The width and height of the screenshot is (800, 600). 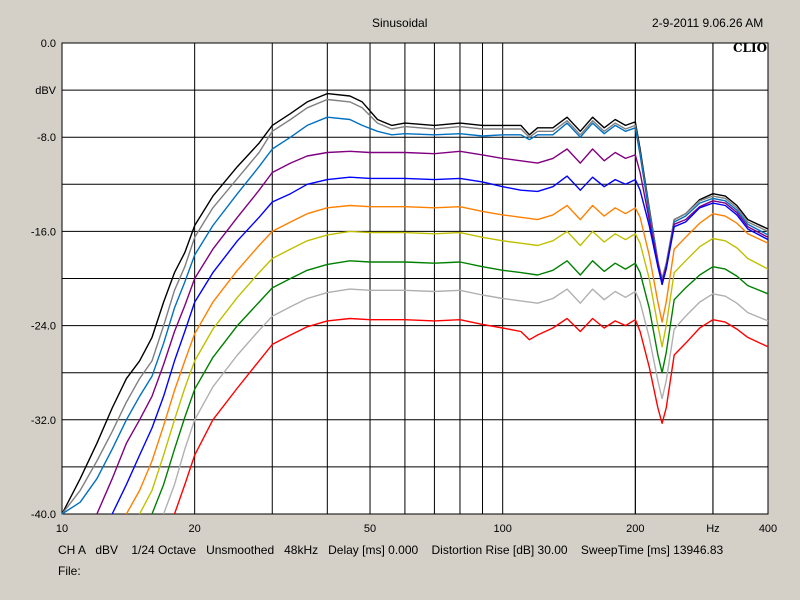 What do you see at coordinates (46, 138) in the screenshot?
I see `y-tick-label: -8.0` at bounding box center [46, 138].